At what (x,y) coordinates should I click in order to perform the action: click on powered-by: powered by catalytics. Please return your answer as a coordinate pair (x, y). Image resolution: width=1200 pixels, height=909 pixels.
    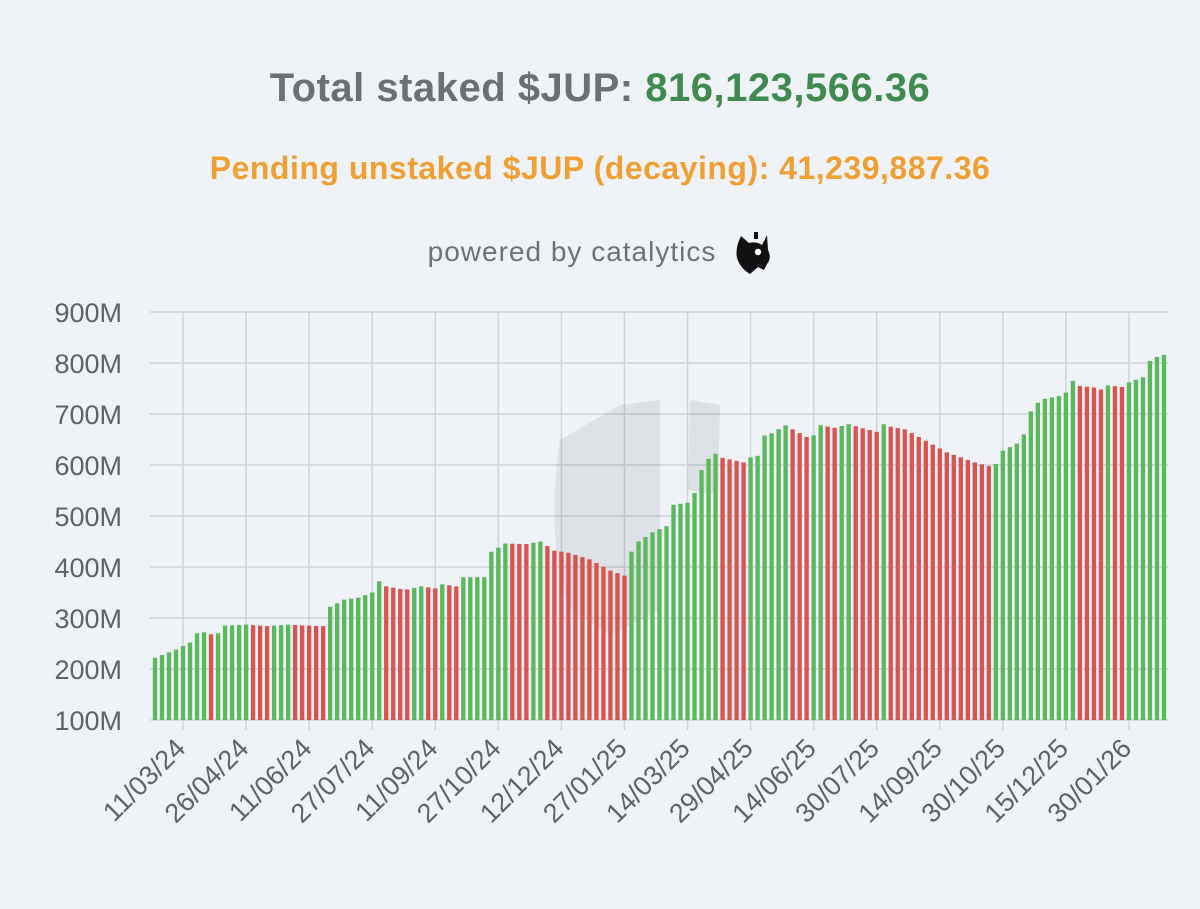
    Looking at the image, I should click on (600, 252).